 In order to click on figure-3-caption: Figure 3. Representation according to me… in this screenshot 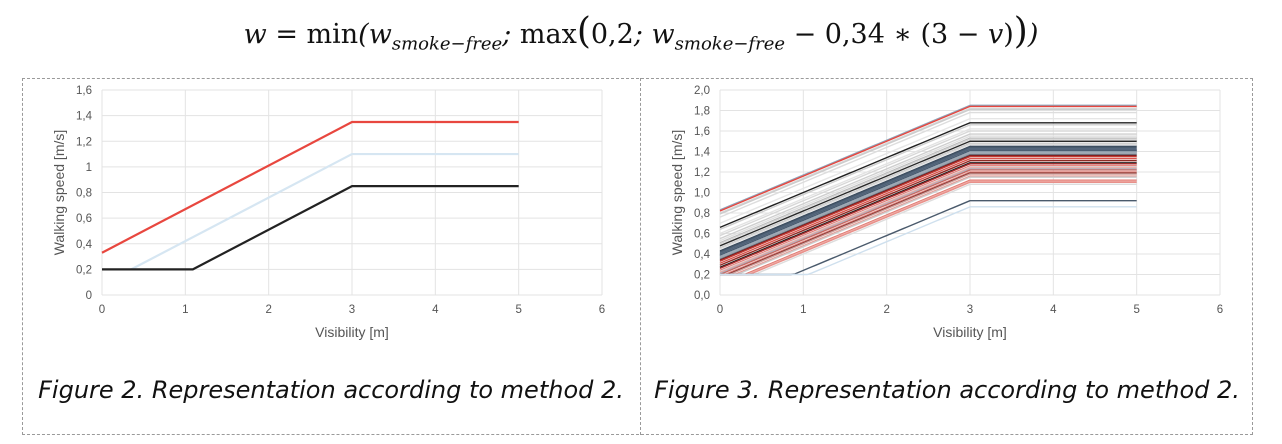, I will do `click(947, 390)`.